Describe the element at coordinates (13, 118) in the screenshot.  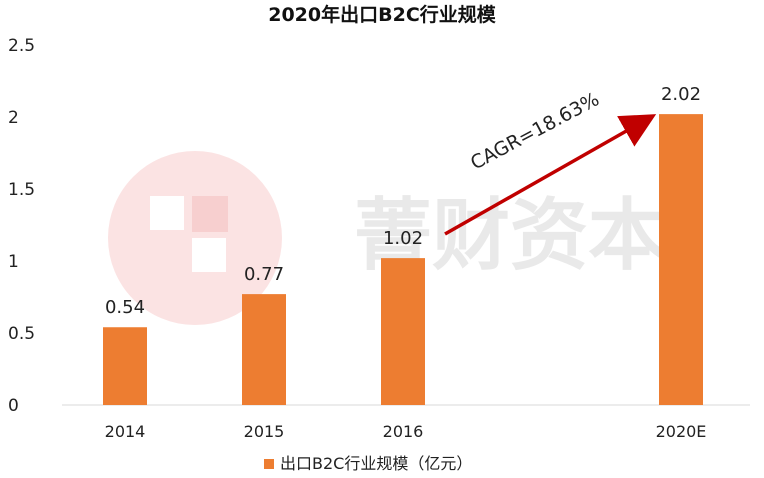
I see `y-tick-label: 2` at that location.